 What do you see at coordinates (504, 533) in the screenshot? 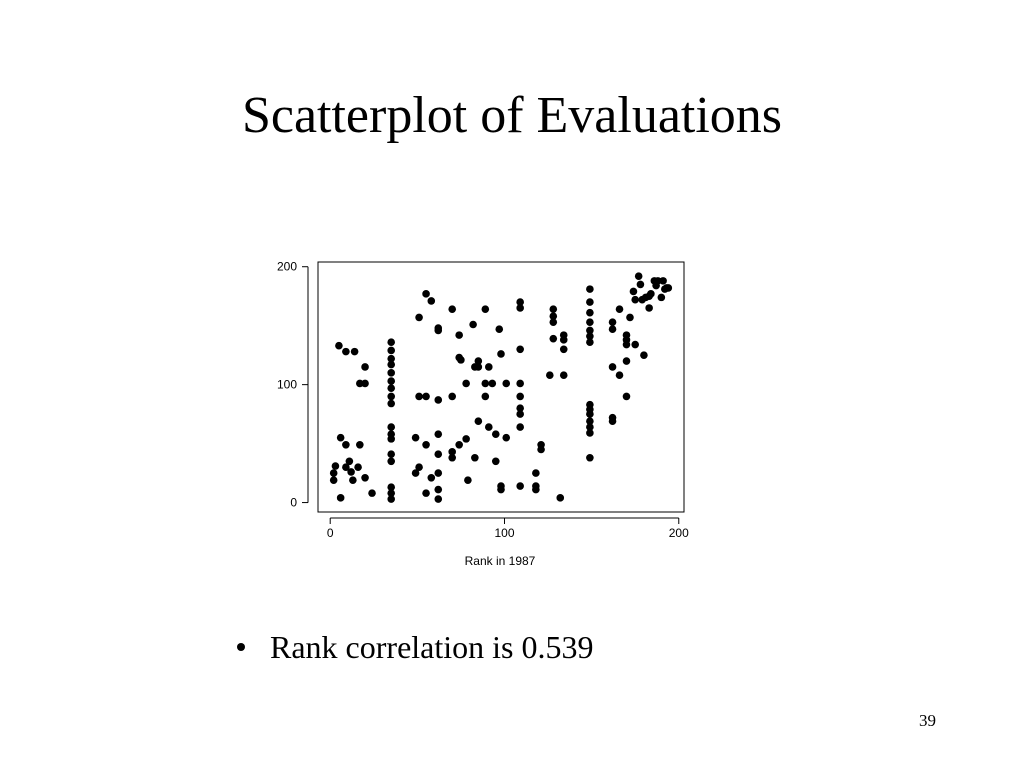
I see `x-tick-label: 100` at bounding box center [504, 533].